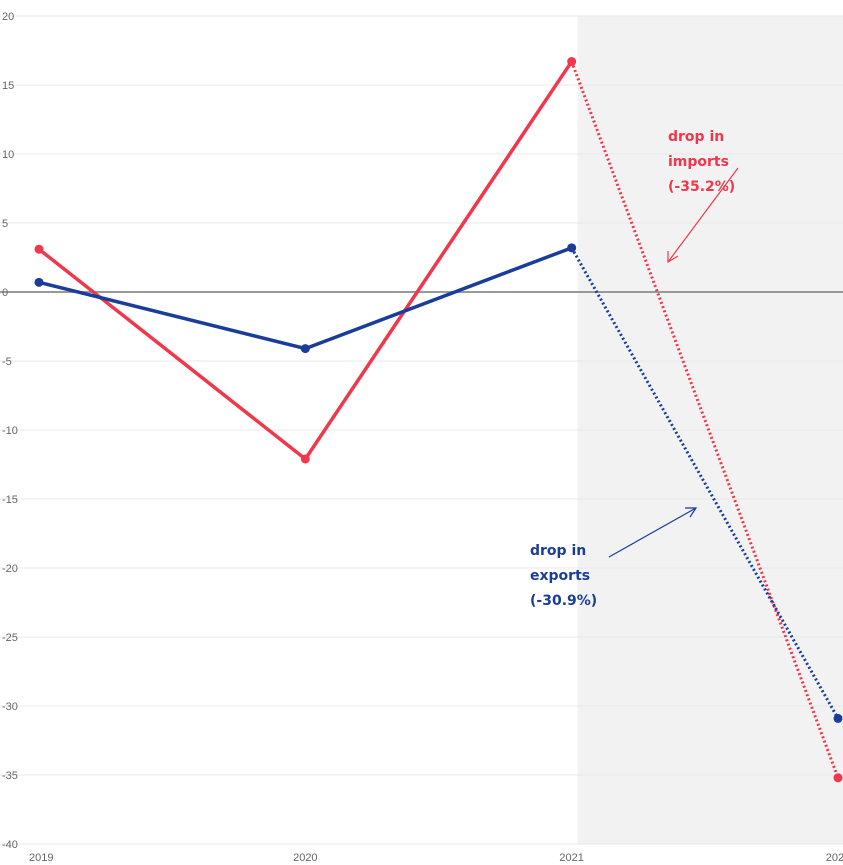  I want to click on imports-annotation-line-1: drop in, so click(696, 137).